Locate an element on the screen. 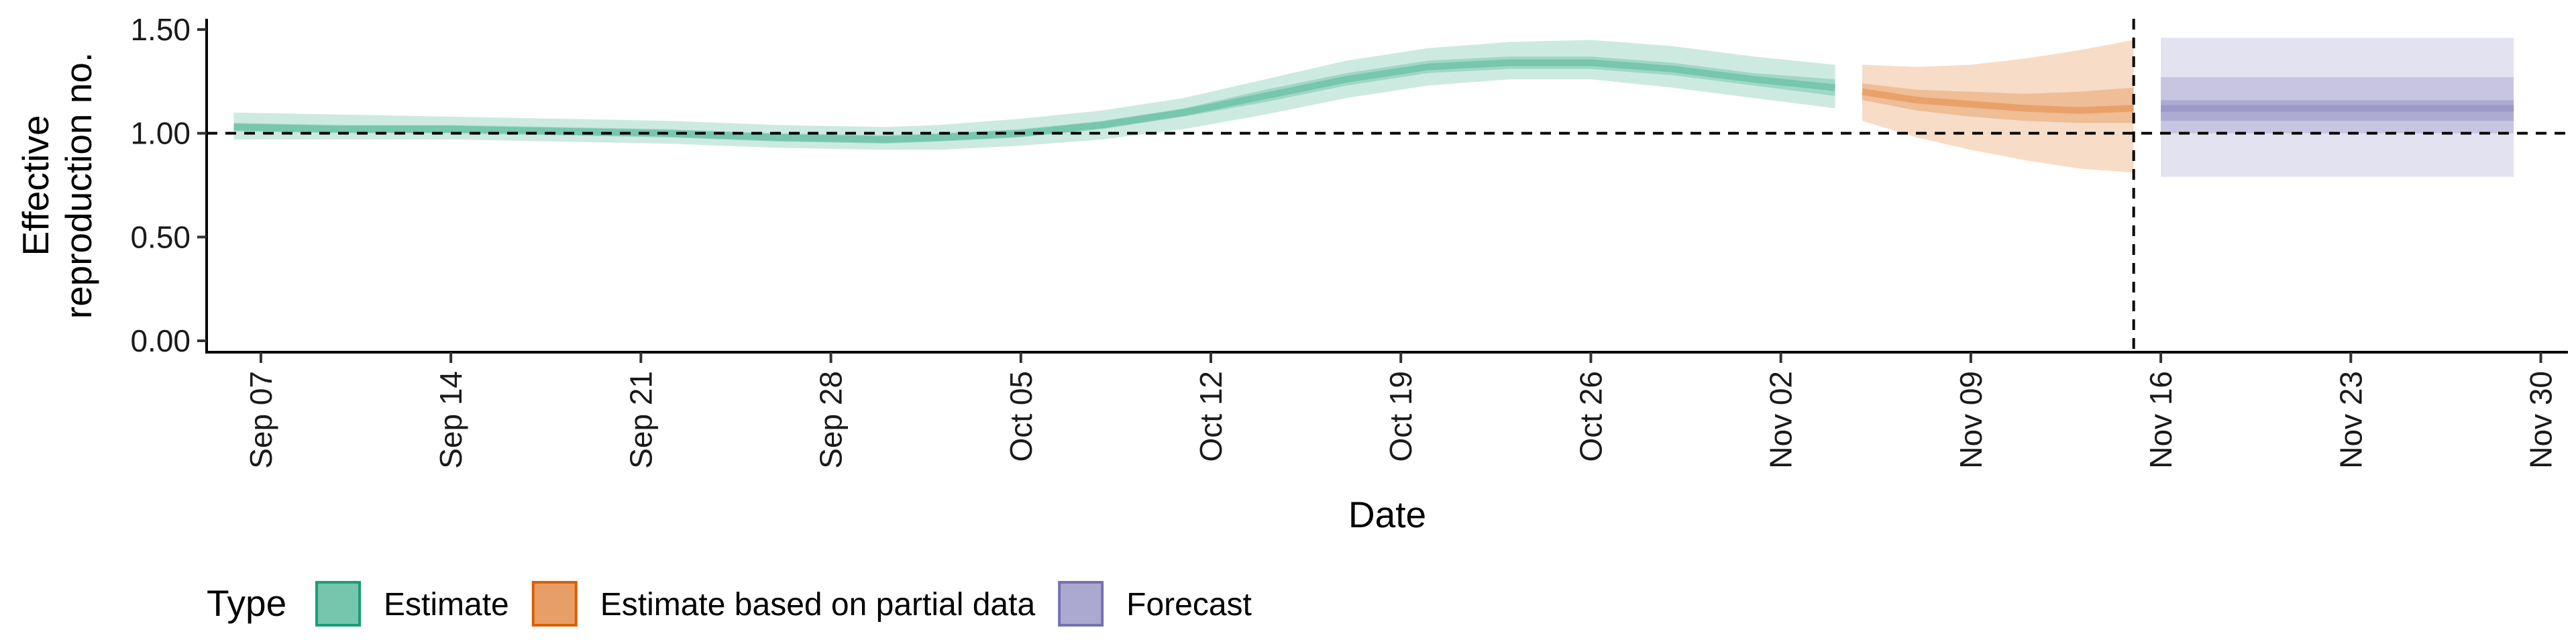 The height and width of the screenshot is (644, 2576). y-tick-label: 0.00 is located at coordinates (160, 340).